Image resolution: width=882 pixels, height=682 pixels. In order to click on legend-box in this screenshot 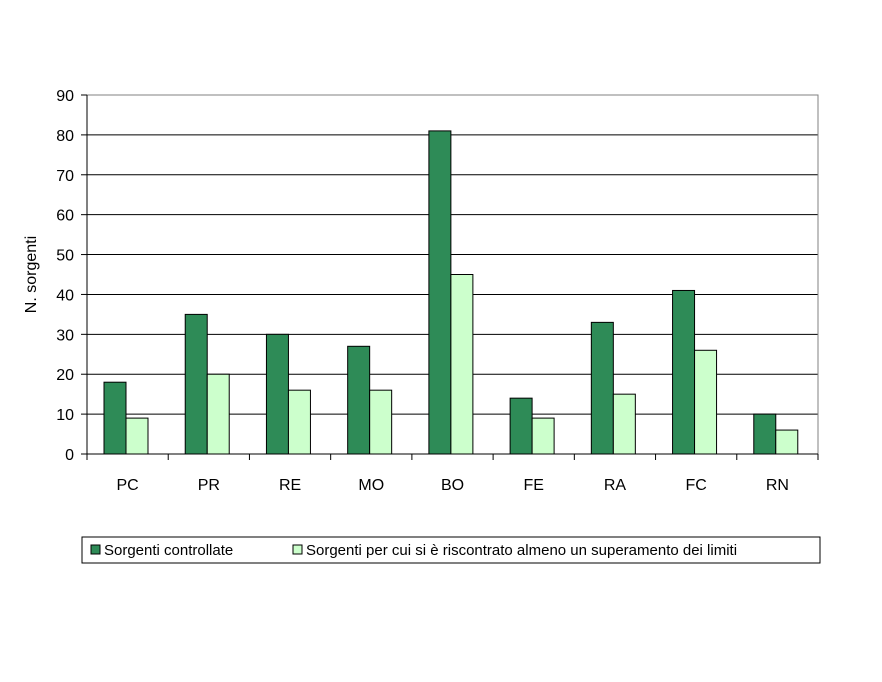, I will do `click(451, 550)`.